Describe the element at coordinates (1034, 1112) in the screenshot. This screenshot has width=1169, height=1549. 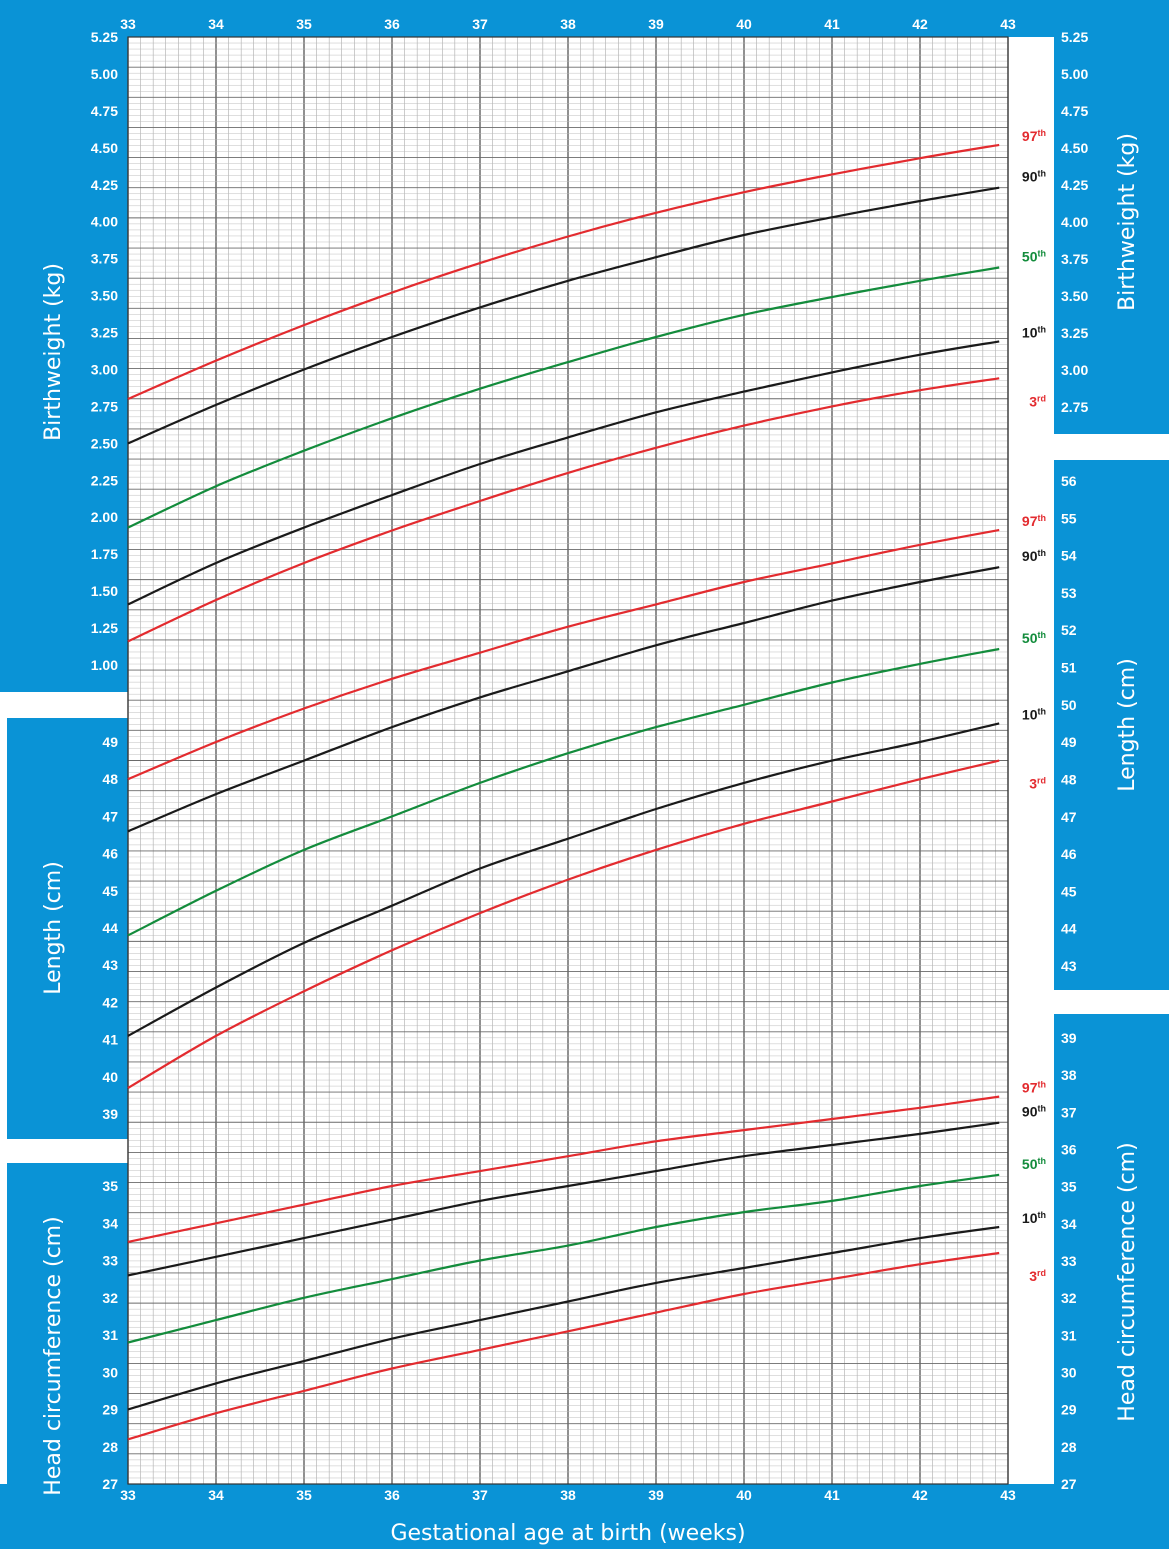
I see `percentile-label-3-p90: 90th` at that location.